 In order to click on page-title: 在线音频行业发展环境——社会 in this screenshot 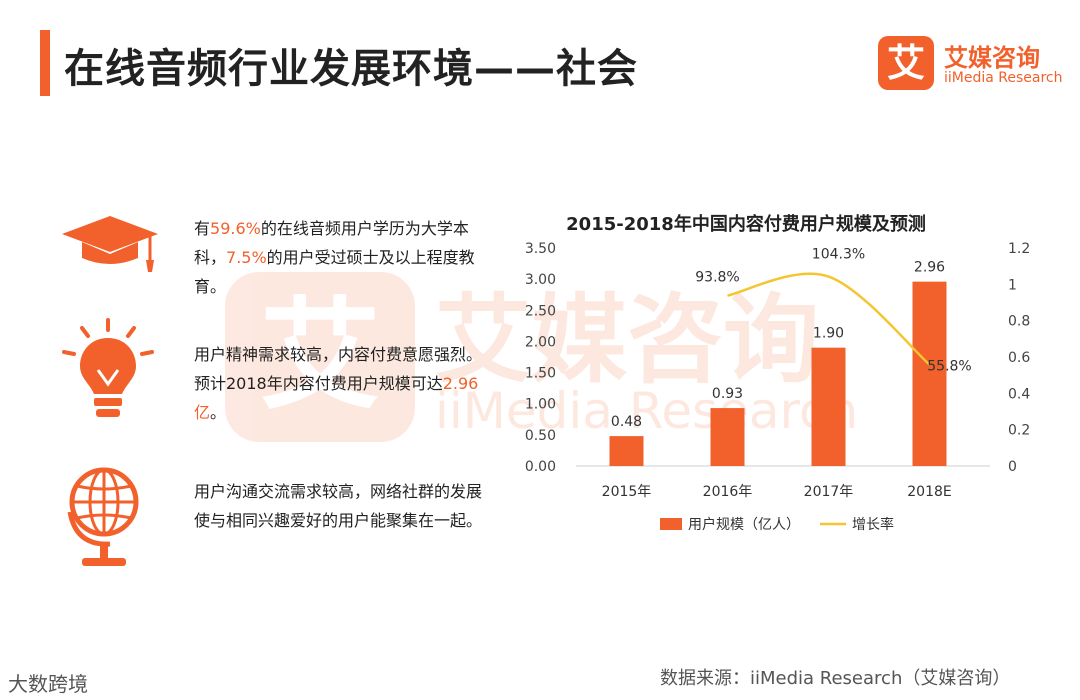, I will do `click(351, 69)`.